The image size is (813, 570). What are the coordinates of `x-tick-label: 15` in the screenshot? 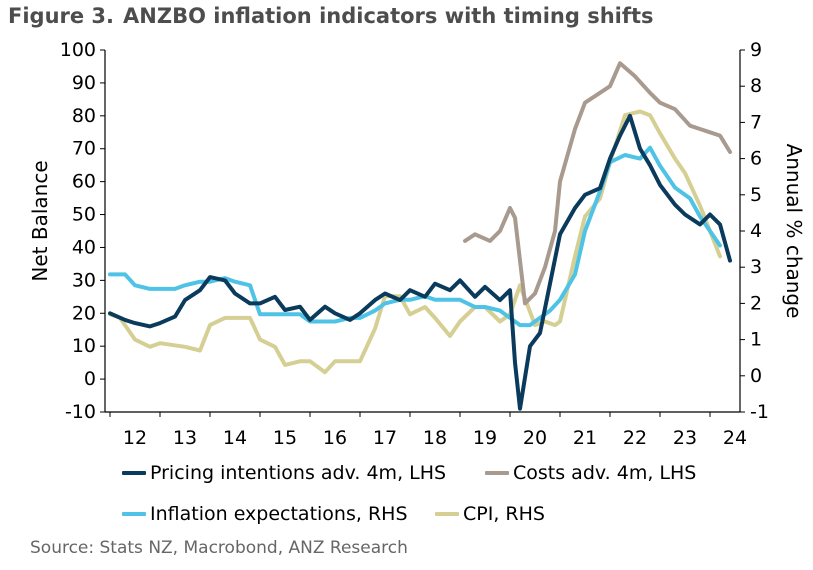 It's located at (285, 438).